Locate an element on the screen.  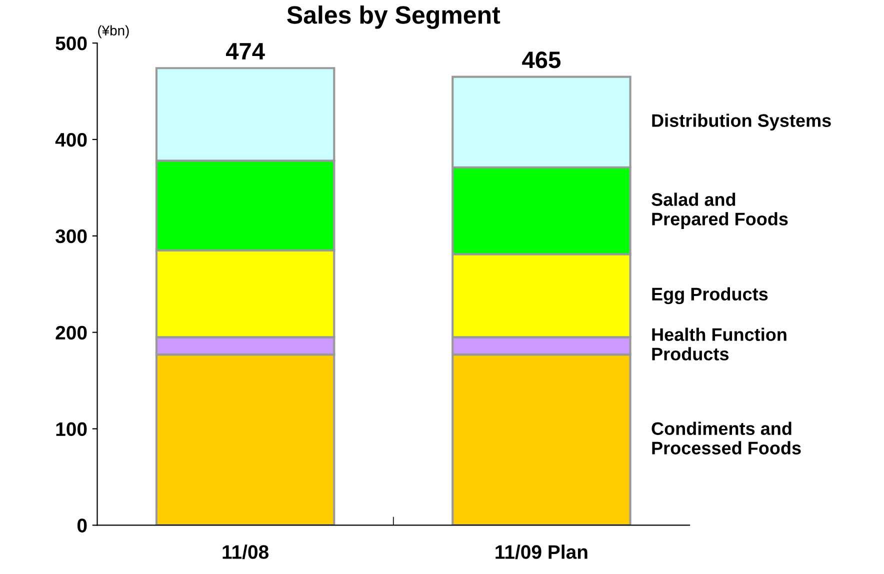
text: (¥bn) is located at coordinates (113, 31).